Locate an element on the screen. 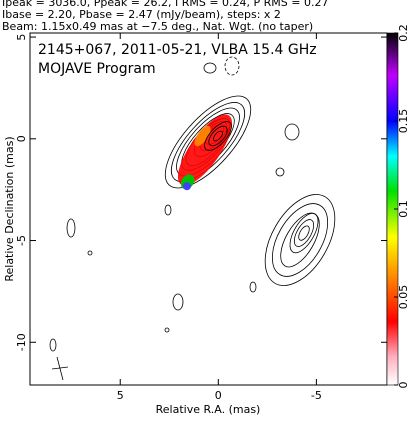 This screenshot has width=409, height=424. beam is located at coordinates (60, 368).